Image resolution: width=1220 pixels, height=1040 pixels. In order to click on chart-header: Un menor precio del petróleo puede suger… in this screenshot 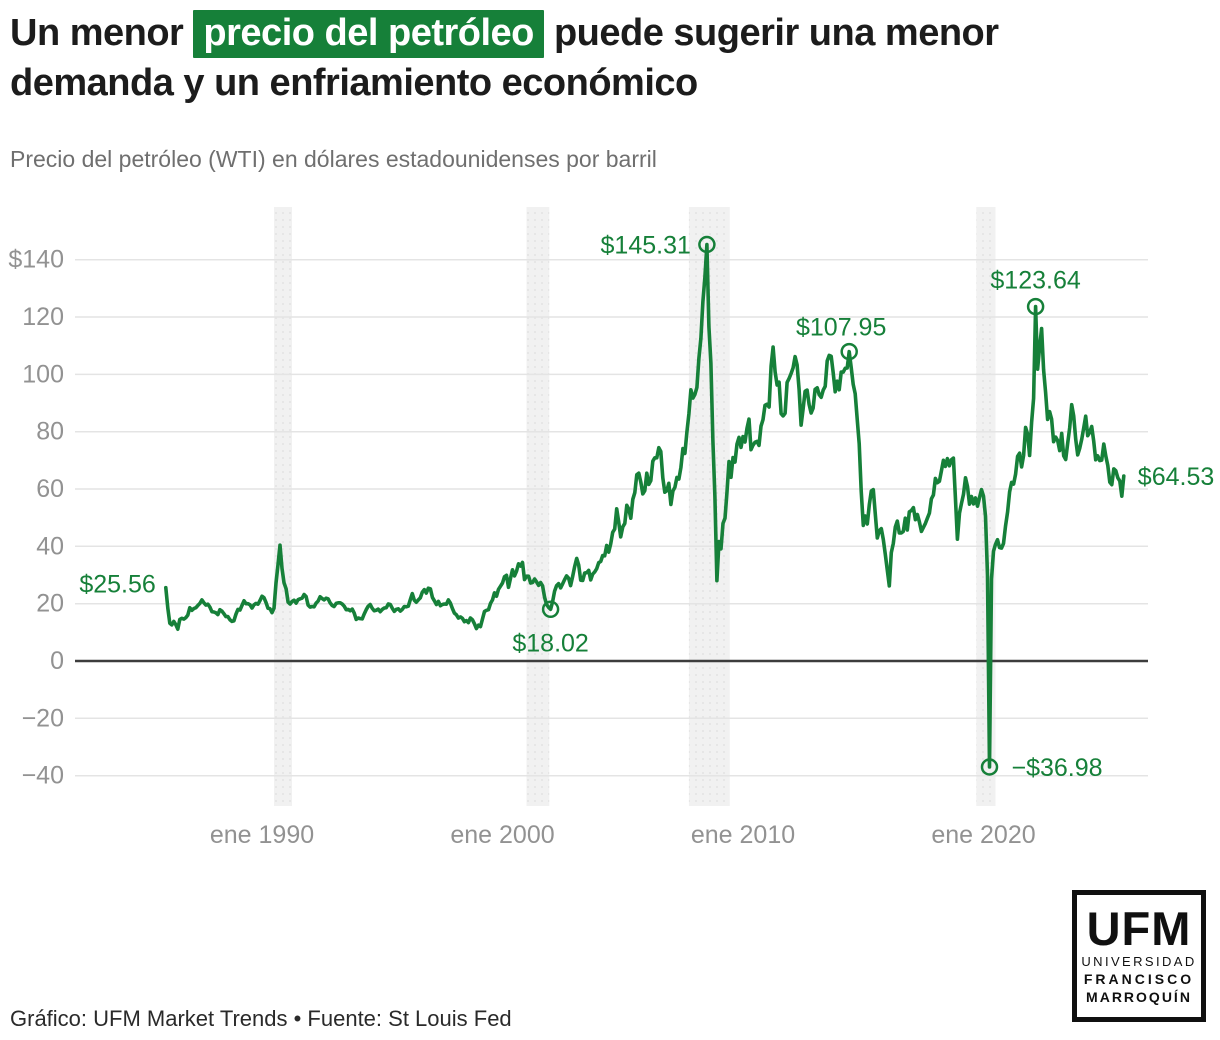, I will do `click(570, 90)`.